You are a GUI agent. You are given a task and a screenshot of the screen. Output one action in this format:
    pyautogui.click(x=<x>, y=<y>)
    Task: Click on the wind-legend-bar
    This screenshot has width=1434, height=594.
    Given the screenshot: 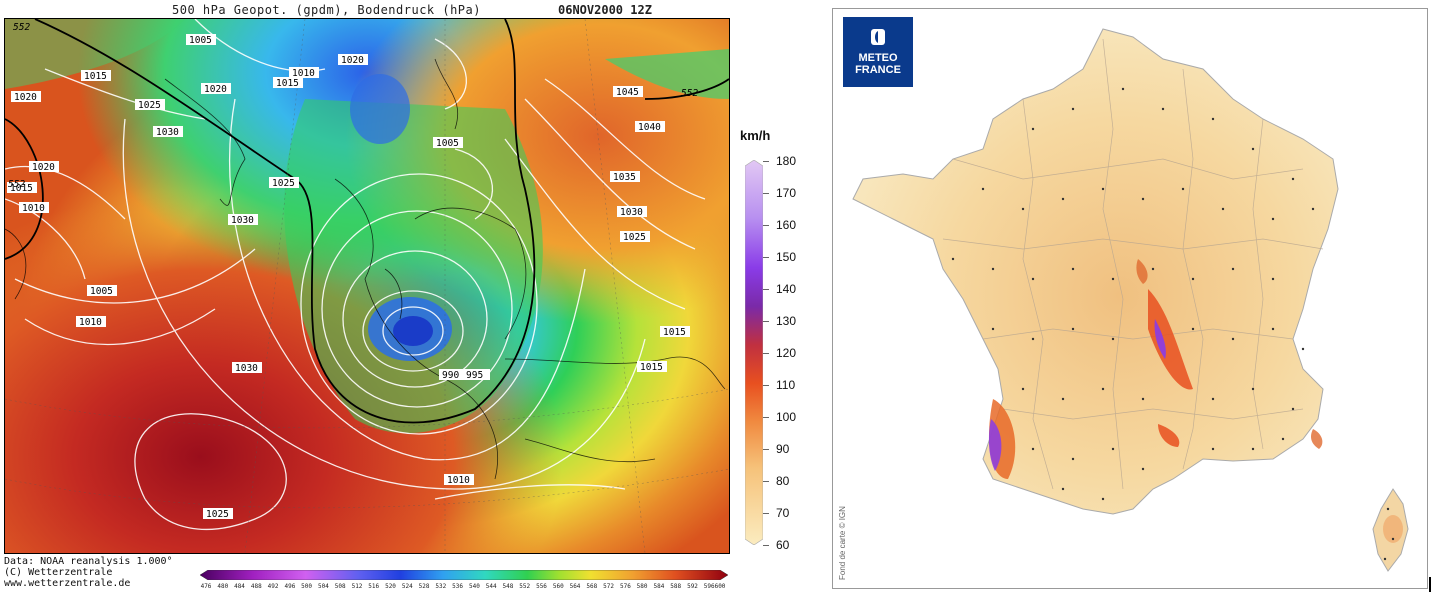 What is the action you would take?
    pyautogui.click(x=754, y=352)
    